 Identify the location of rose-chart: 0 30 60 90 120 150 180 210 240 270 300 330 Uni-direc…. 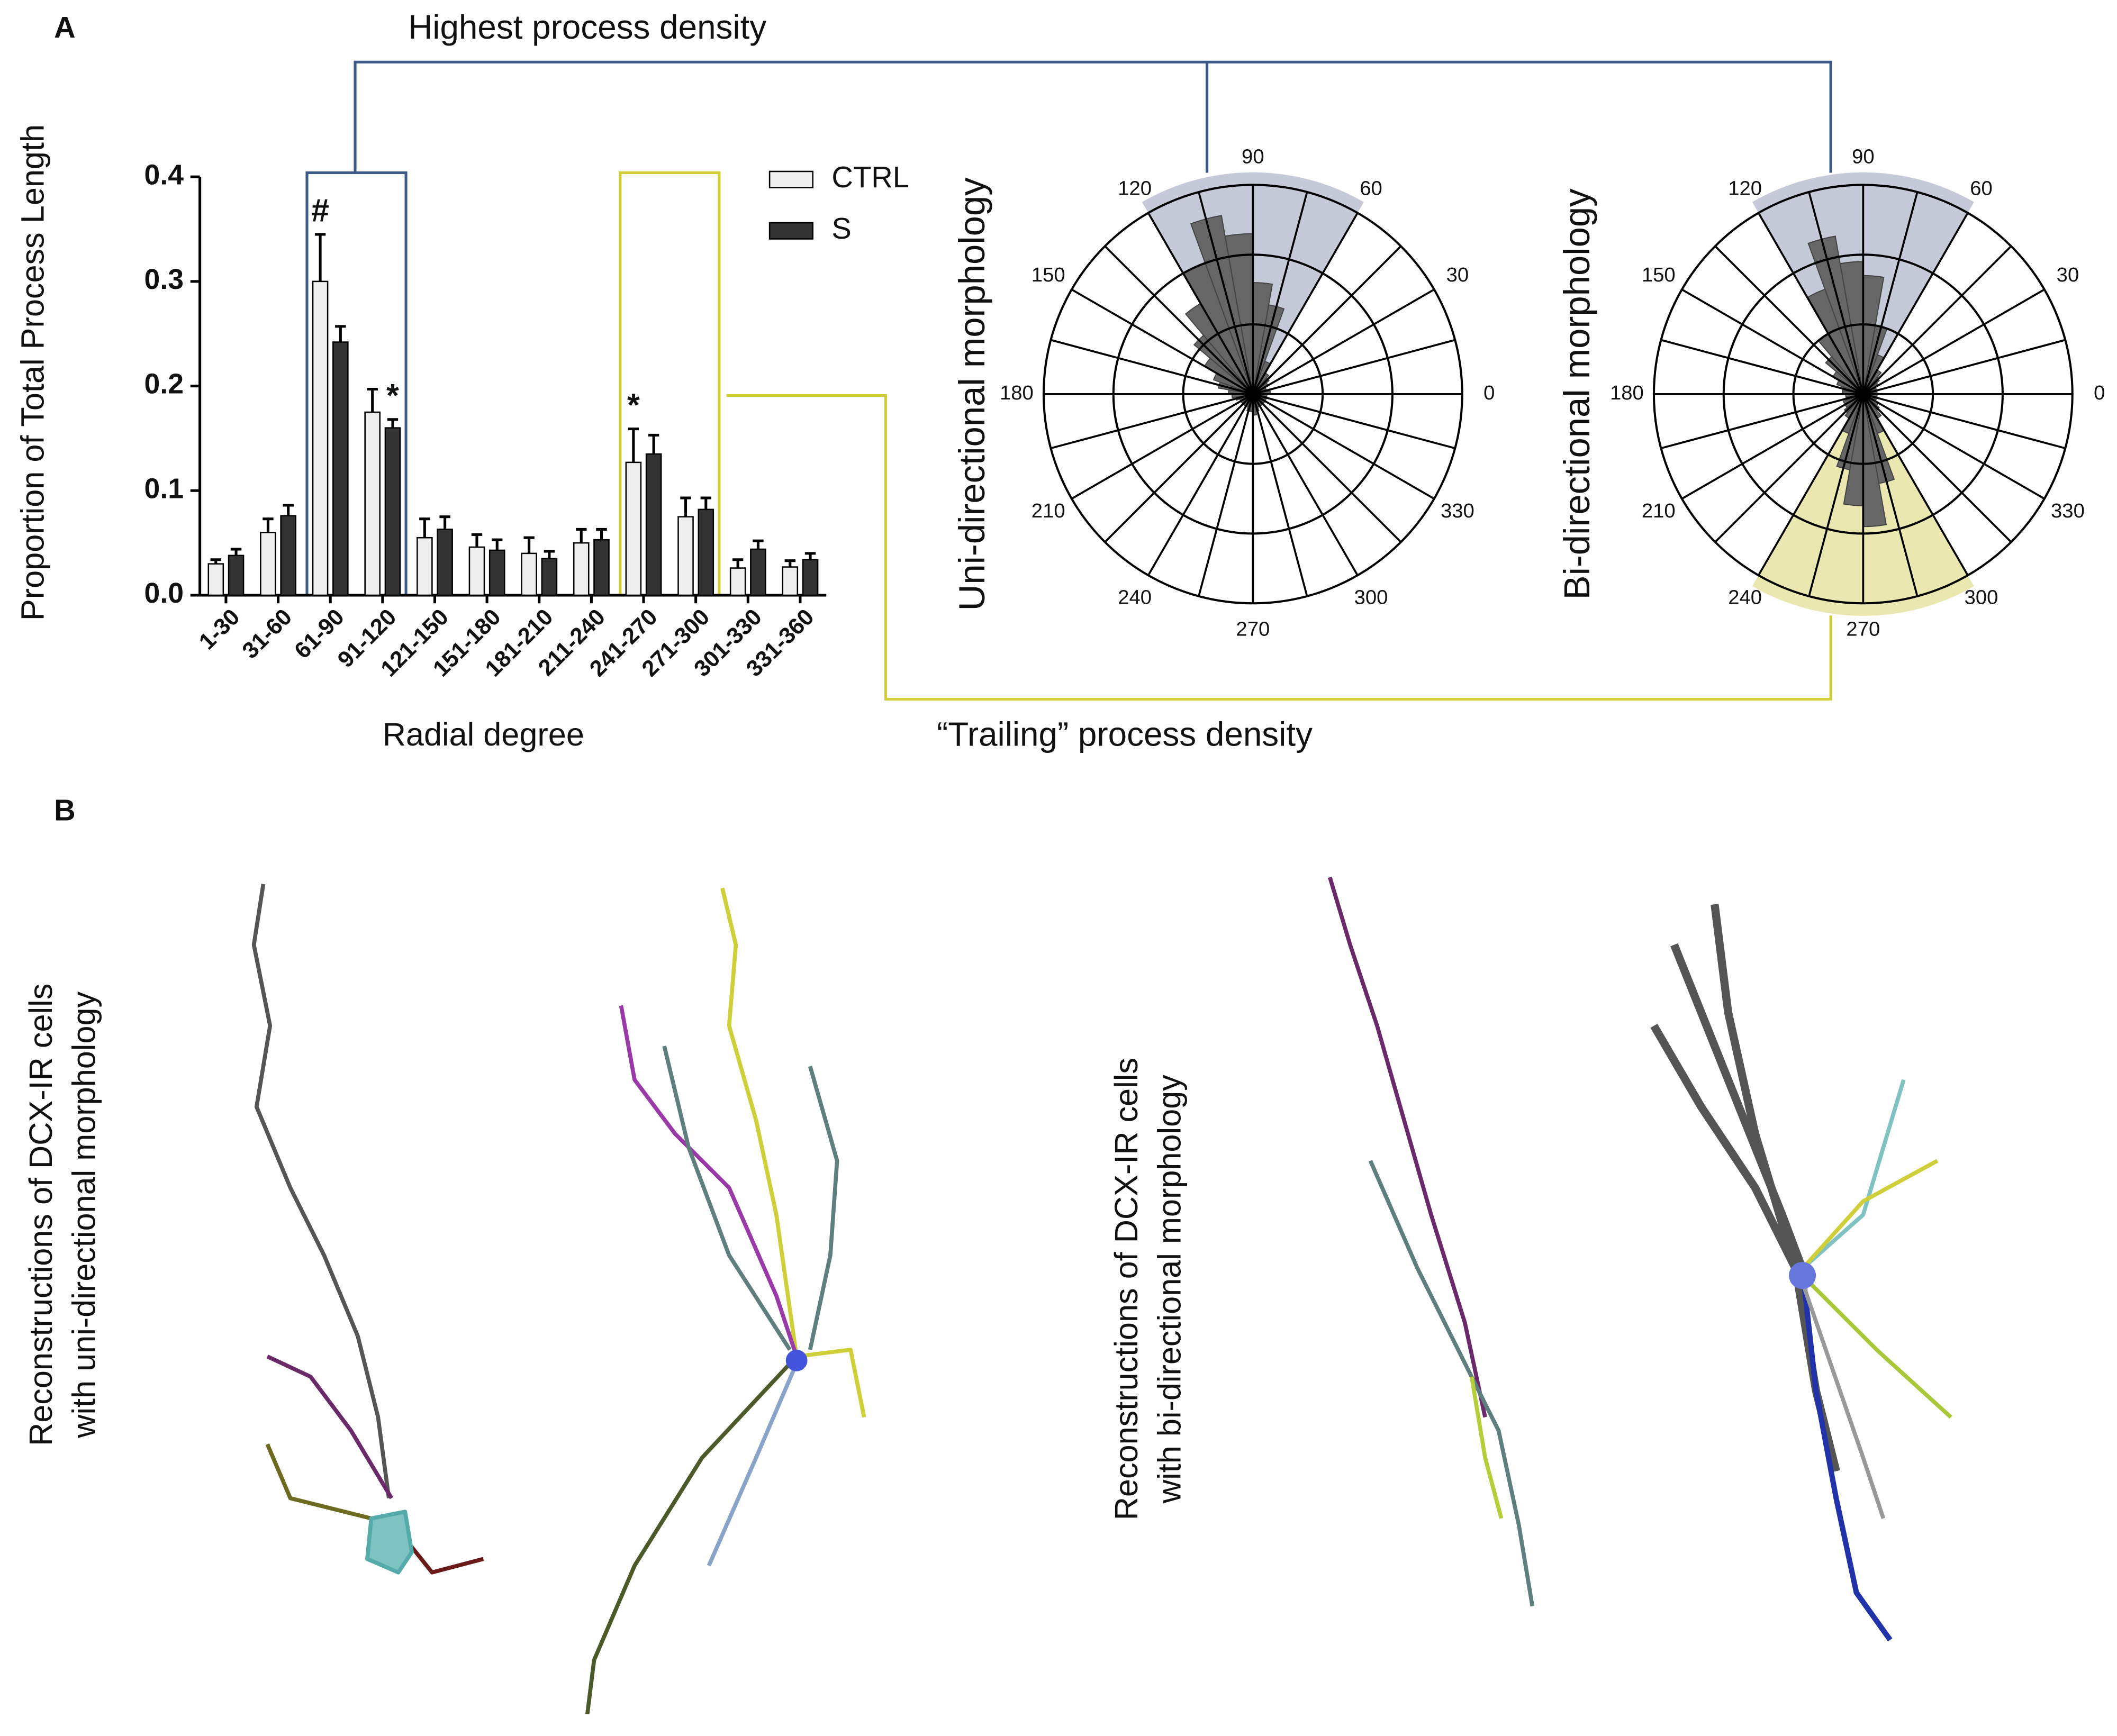
(1223, 393).